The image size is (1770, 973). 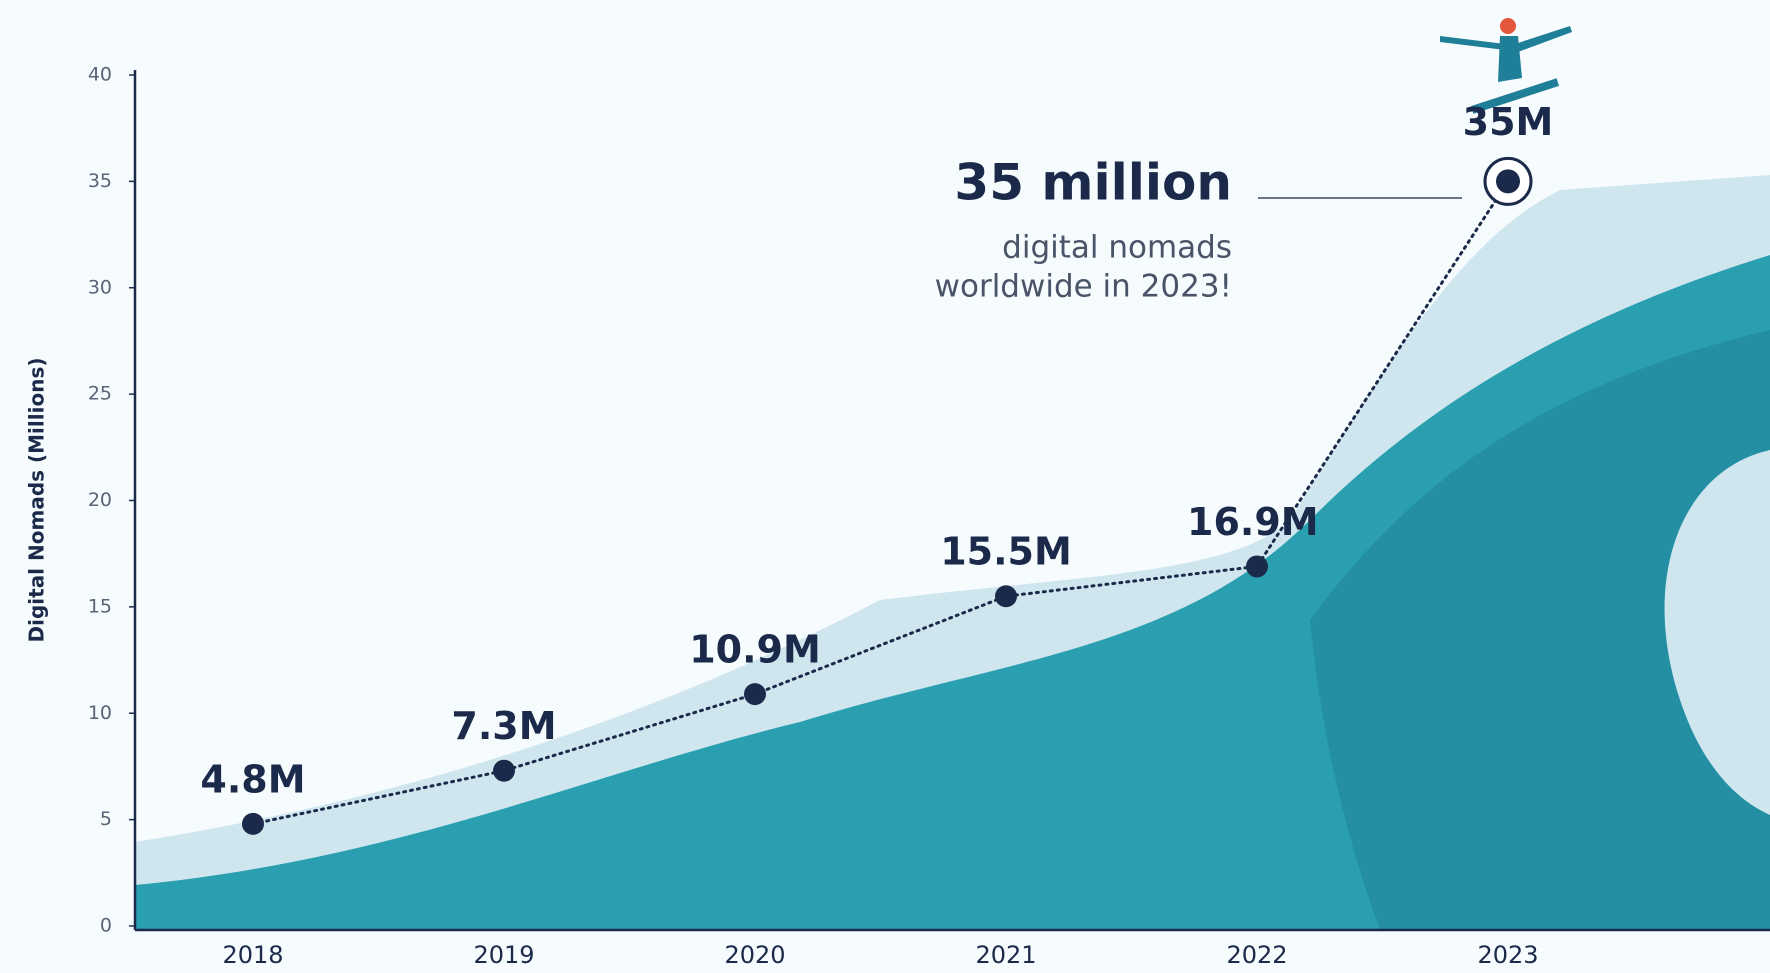 What do you see at coordinates (1006, 552) in the screenshot?
I see `value-label: 15.5M` at bounding box center [1006, 552].